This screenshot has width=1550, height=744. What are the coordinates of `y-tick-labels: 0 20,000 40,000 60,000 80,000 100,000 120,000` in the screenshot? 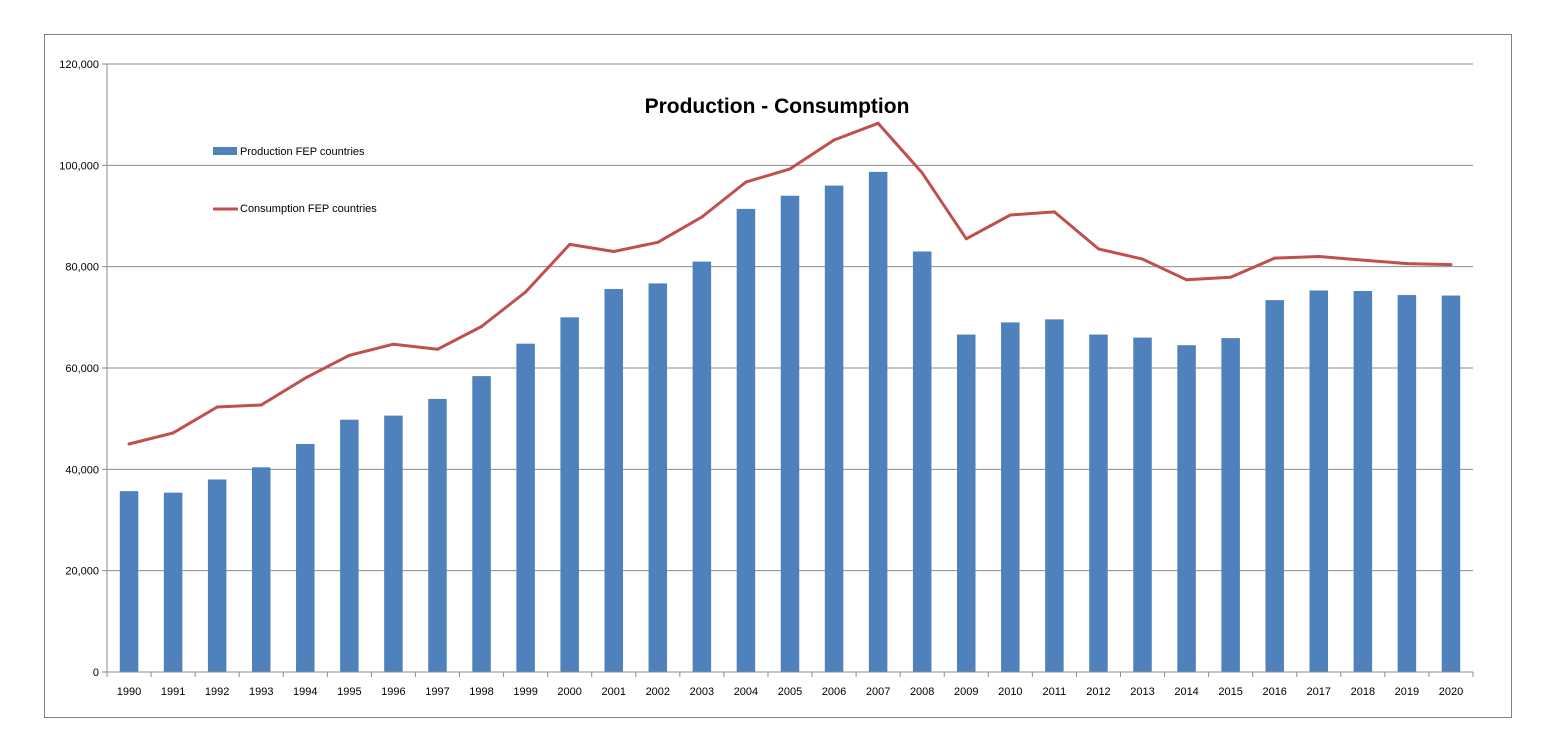 It's located at (79, 369).